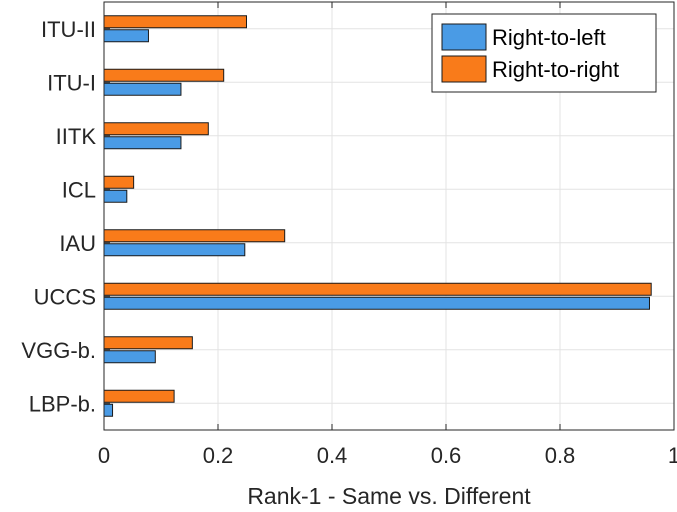 This screenshot has width=677, height=512. I want to click on bar-right-to-left-vgg-b, so click(129, 357).